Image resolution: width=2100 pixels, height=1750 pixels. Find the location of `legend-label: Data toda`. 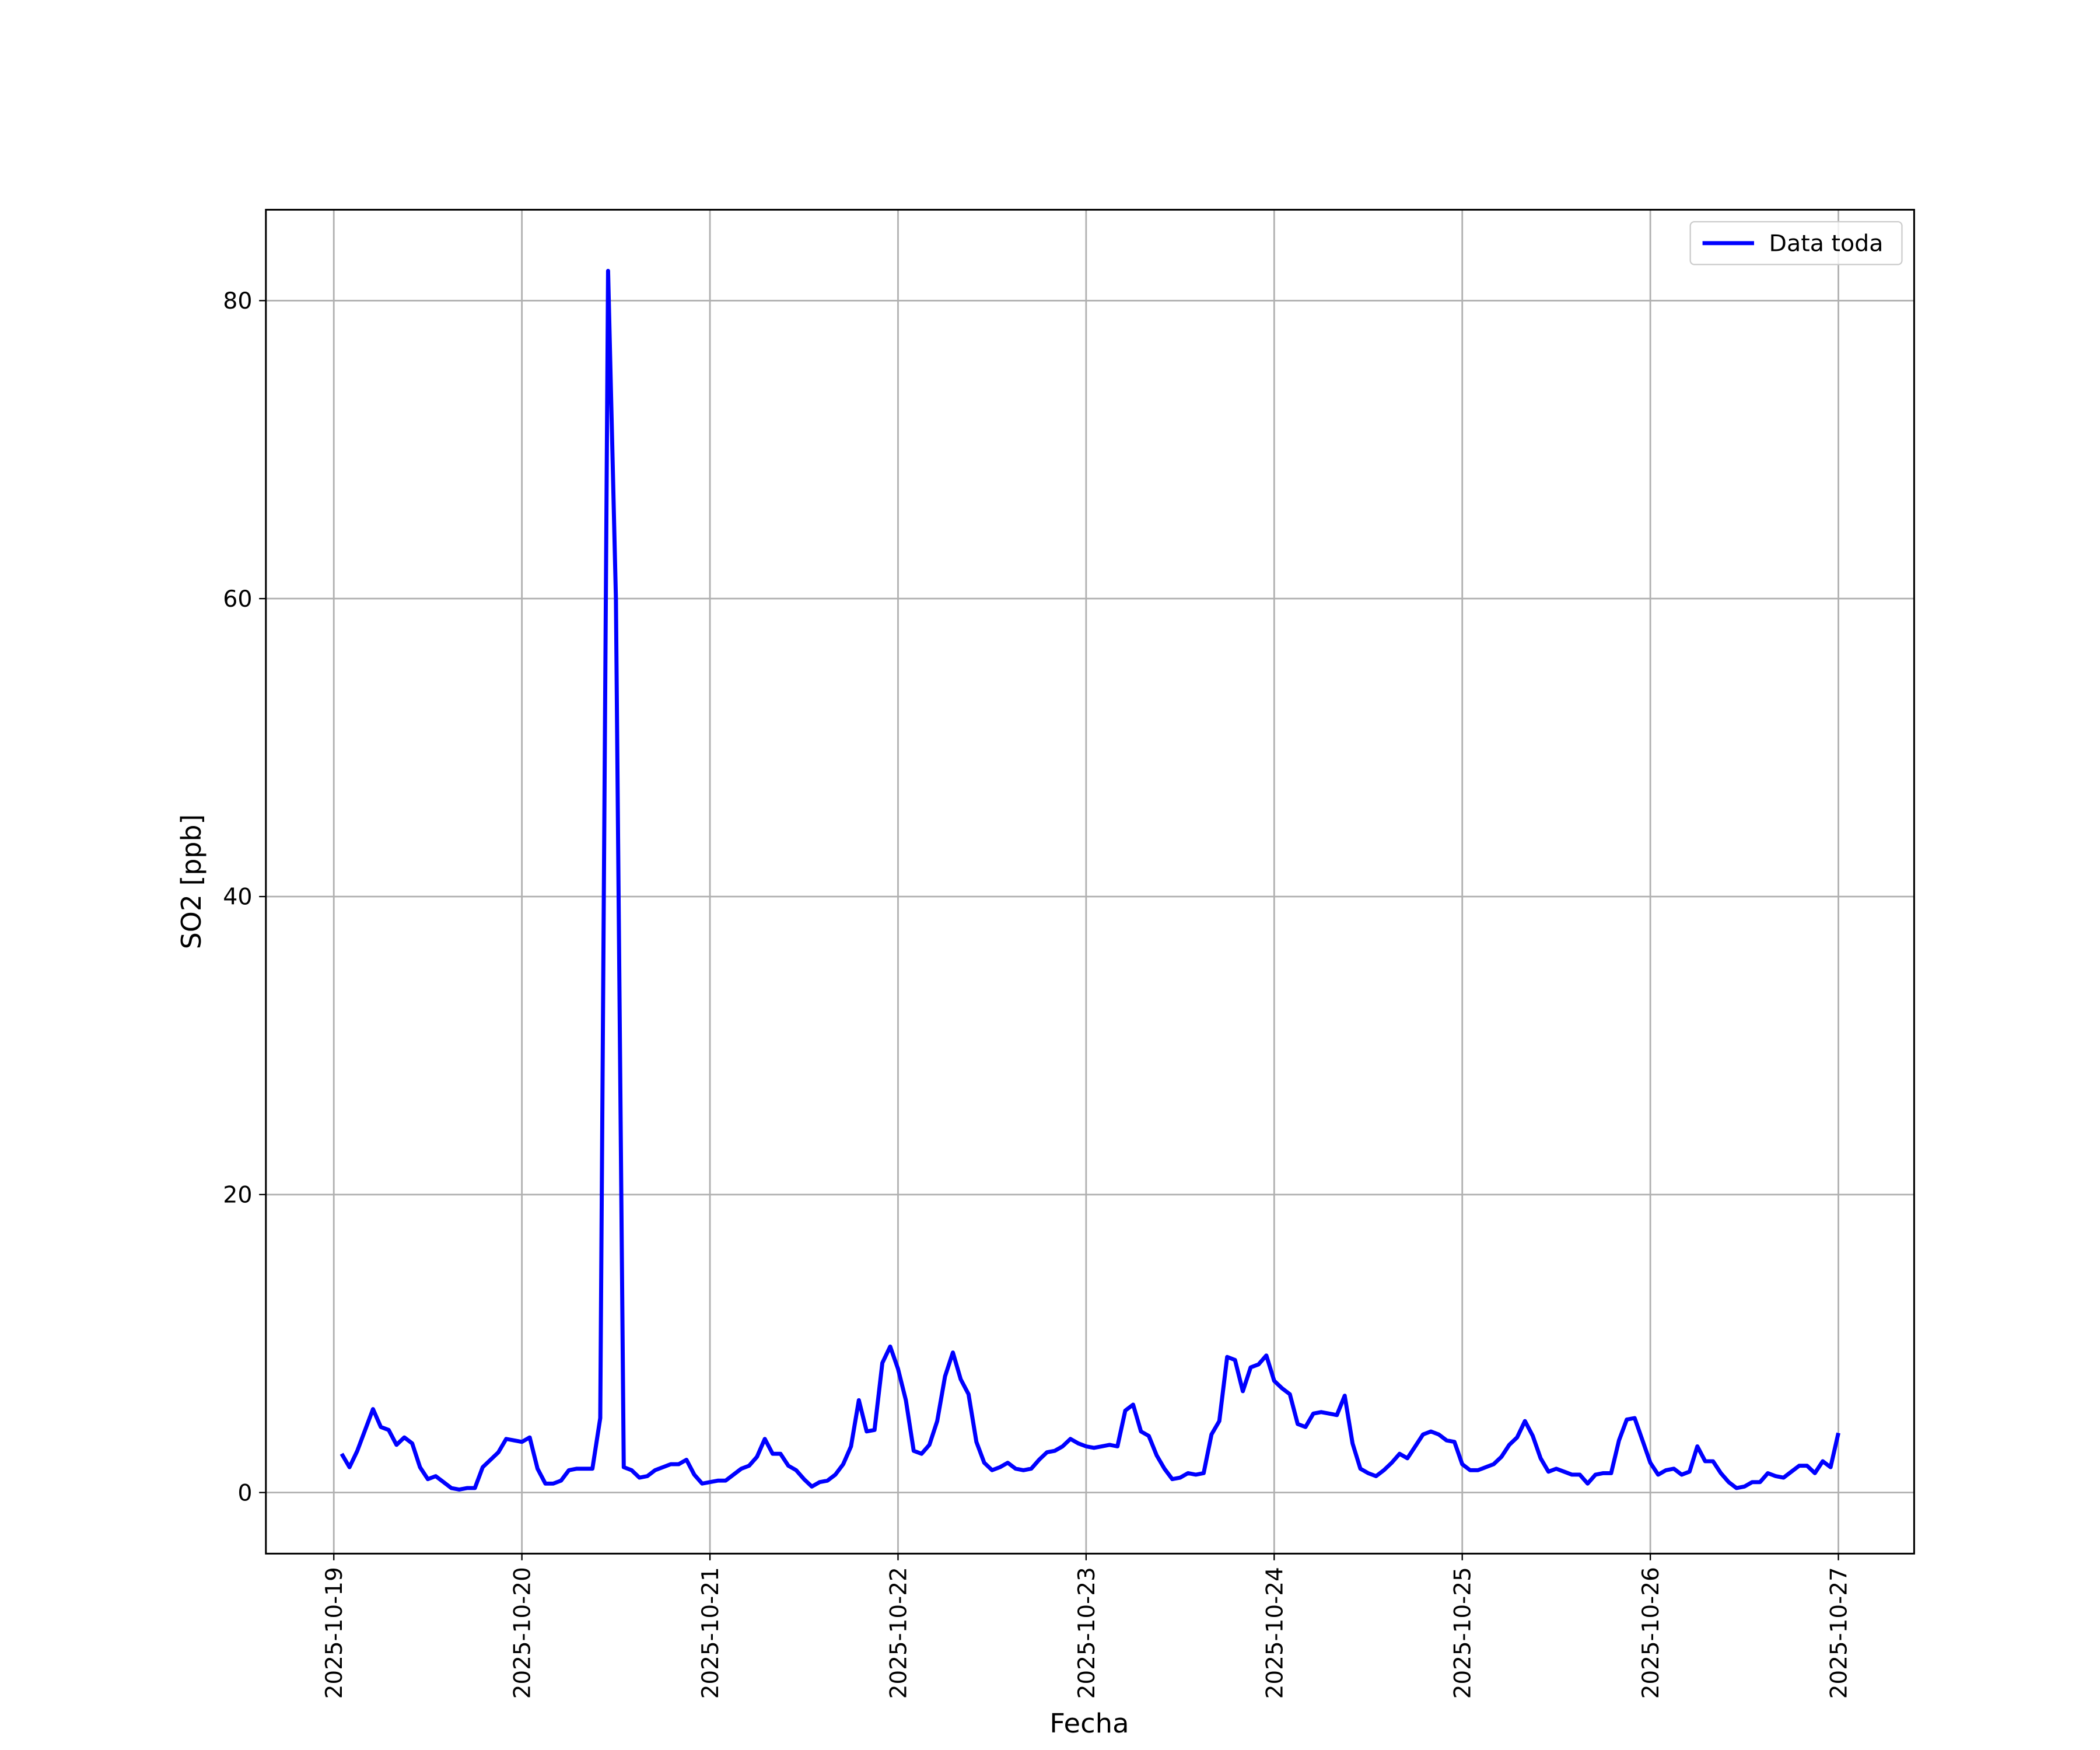

legend-label: Data toda is located at coordinates (1826, 244).